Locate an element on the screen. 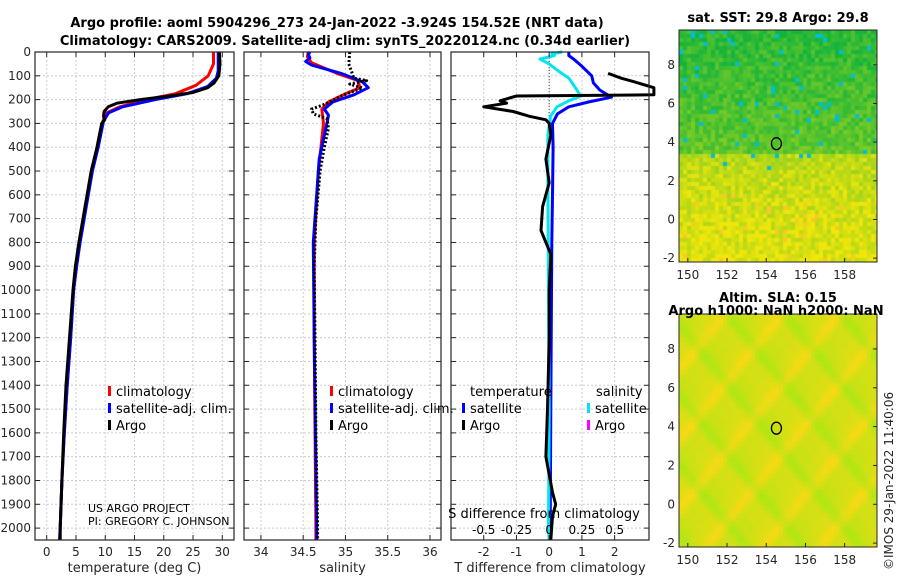 This screenshot has height=580, width=900. y-tick-label: 400 is located at coordinates (19, 147).